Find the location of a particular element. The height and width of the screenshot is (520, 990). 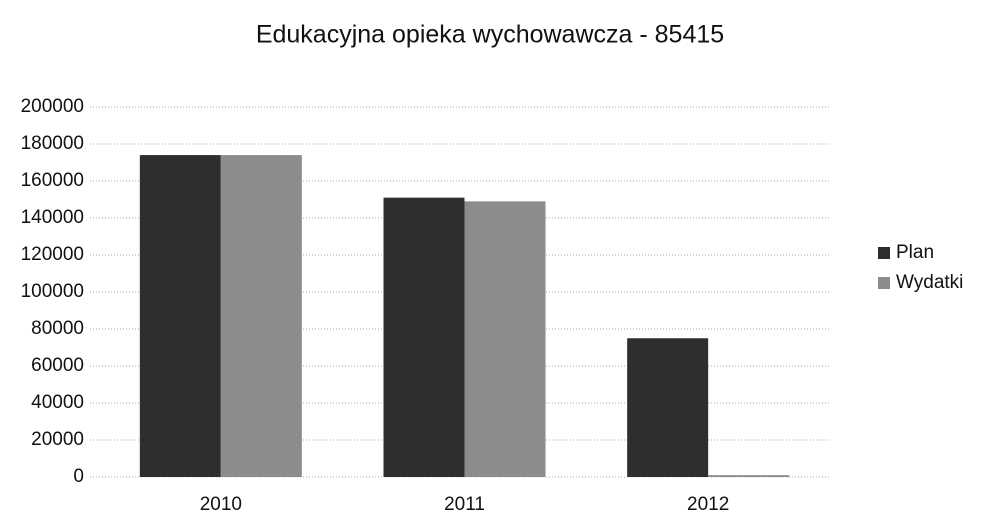

x-tick-label: 2011 is located at coordinates (464, 504).